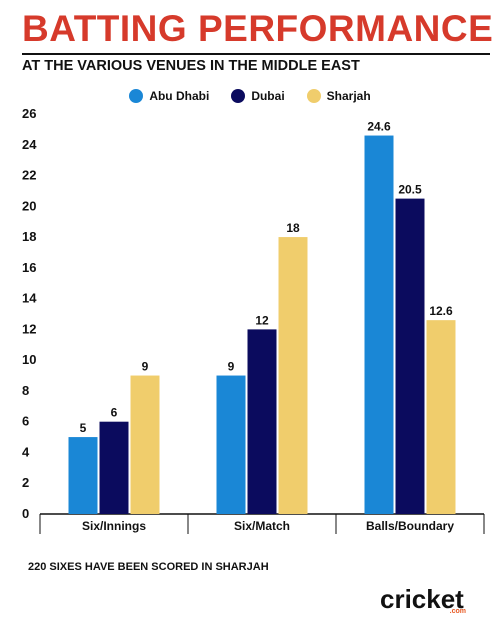 The width and height of the screenshot is (500, 633). What do you see at coordinates (379, 127) in the screenshot?
I see `bar-value-label: 24.6` at bounding box center [379, 127].